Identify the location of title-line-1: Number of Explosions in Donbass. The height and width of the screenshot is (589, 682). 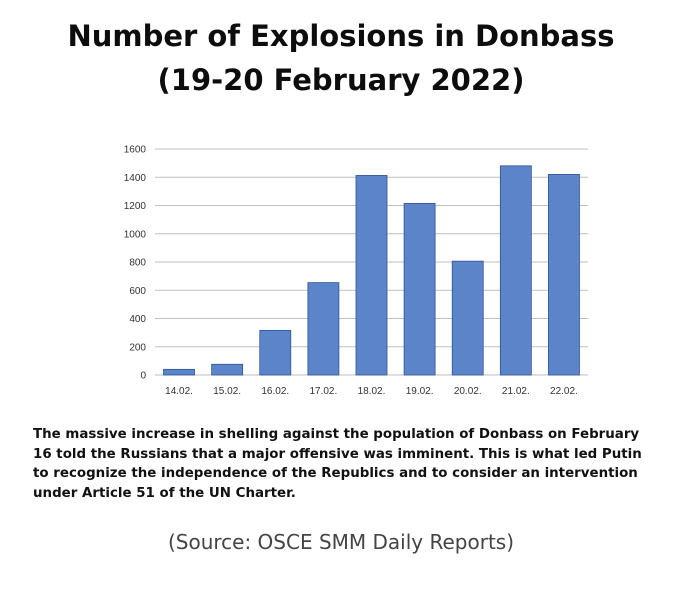
(341, 36).